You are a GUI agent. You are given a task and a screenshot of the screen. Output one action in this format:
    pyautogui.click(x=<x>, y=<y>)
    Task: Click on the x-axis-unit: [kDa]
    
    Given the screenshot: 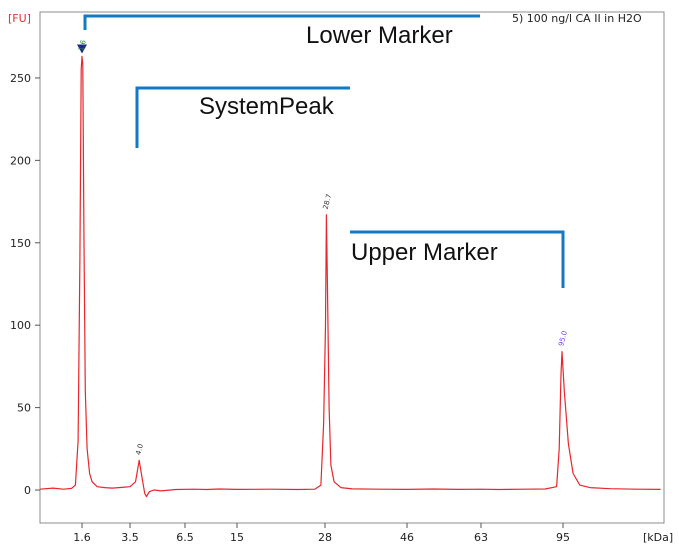 What is the action you would take?
    pyautogui.click(x=658, y=537)
    